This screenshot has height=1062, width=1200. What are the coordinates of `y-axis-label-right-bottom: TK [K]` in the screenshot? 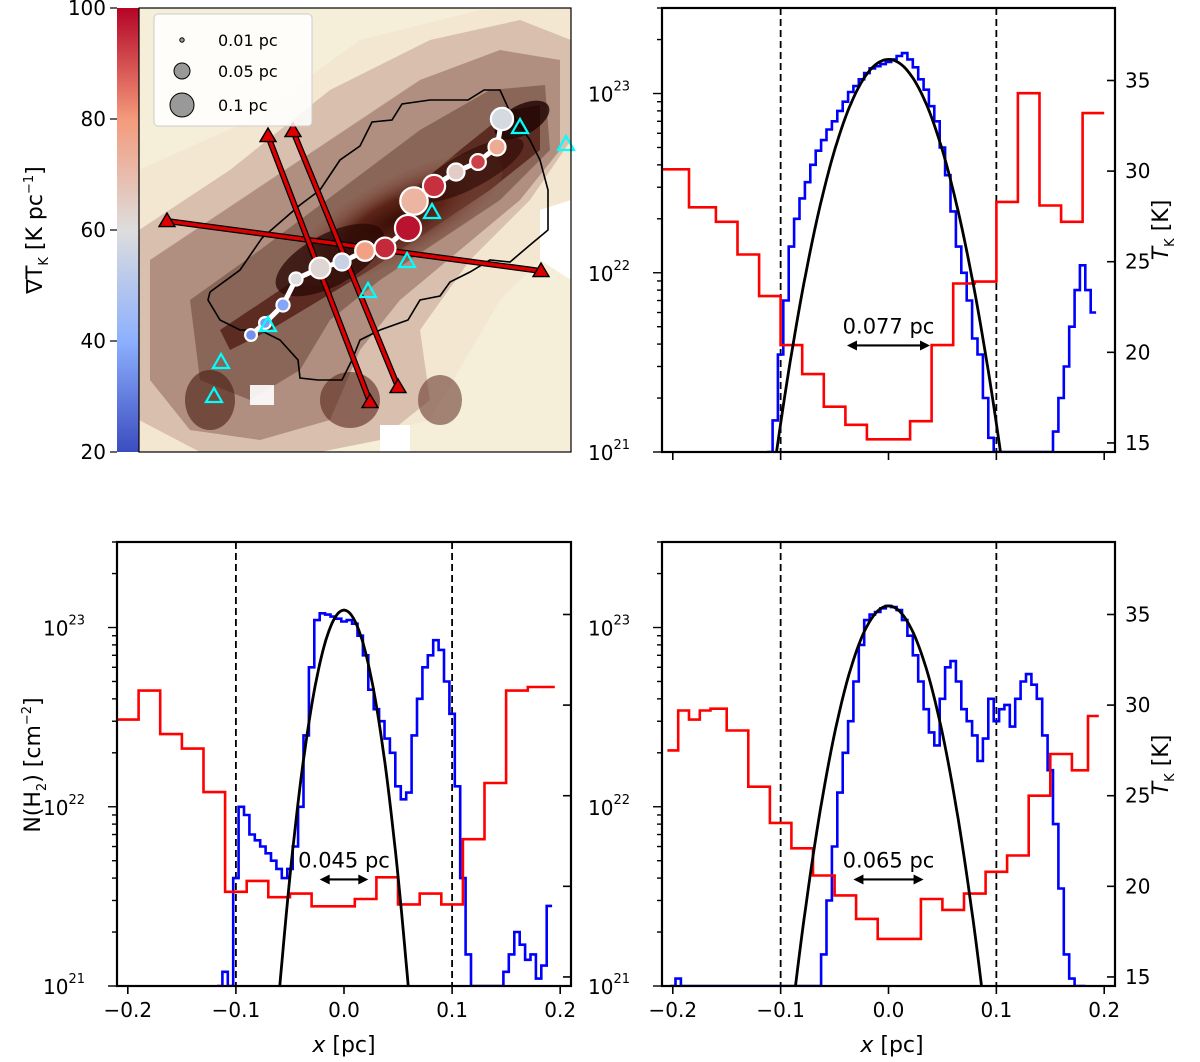 It's located at (1163, 765).